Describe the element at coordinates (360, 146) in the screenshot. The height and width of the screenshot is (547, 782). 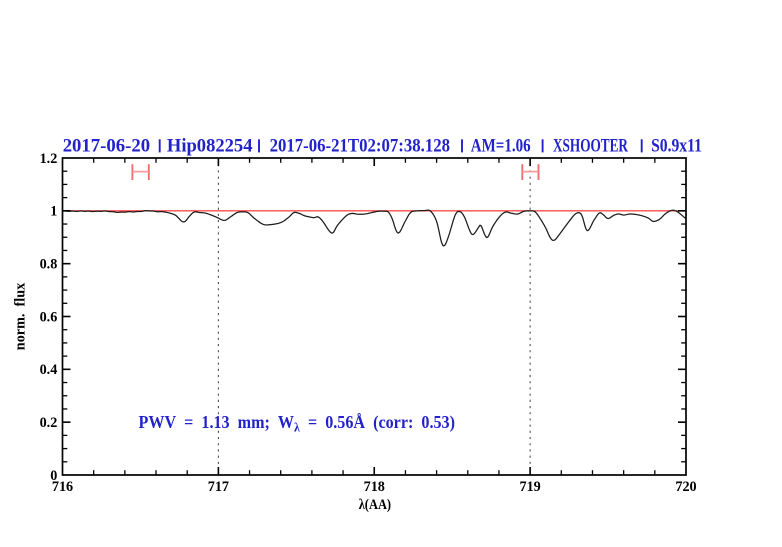
I see `svg-text: 2017-06-21T02:07:38.128` at that location.